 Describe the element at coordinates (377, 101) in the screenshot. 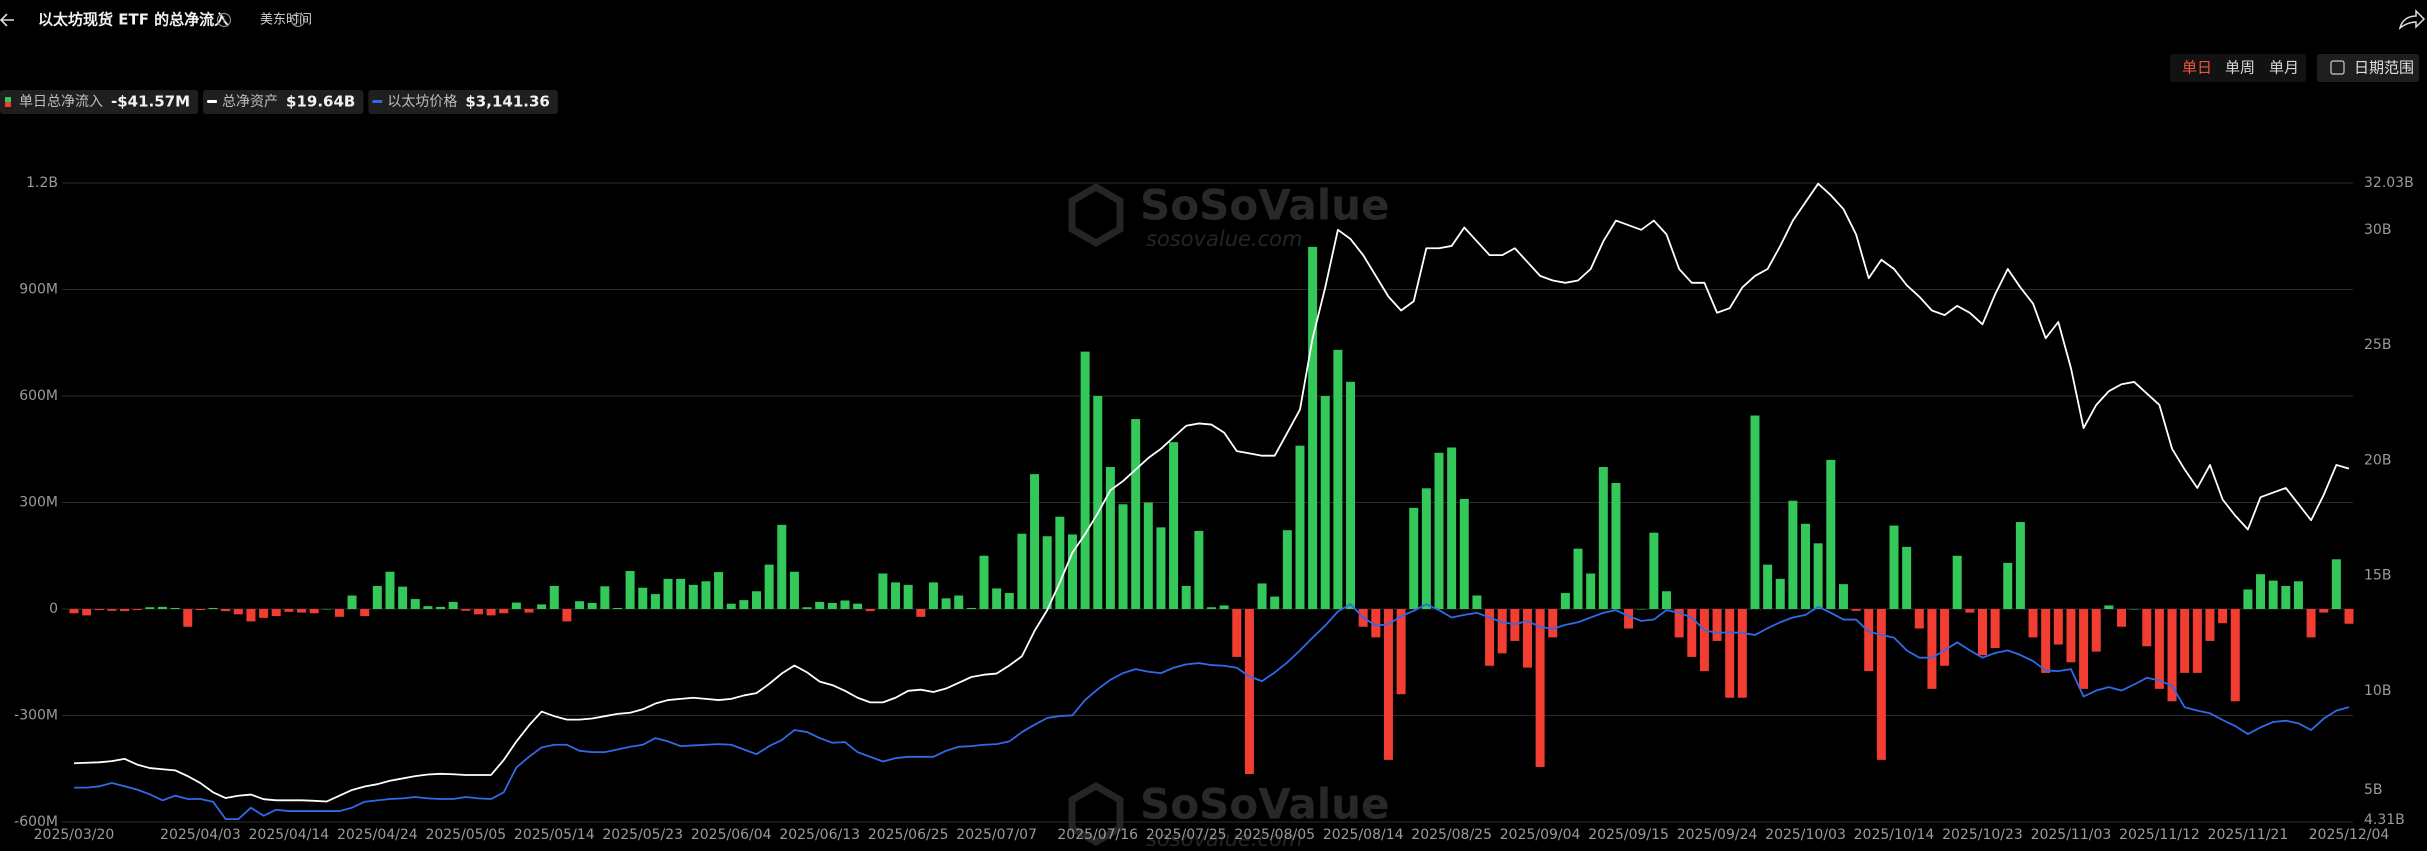

I see `legend-swatch` at that location.